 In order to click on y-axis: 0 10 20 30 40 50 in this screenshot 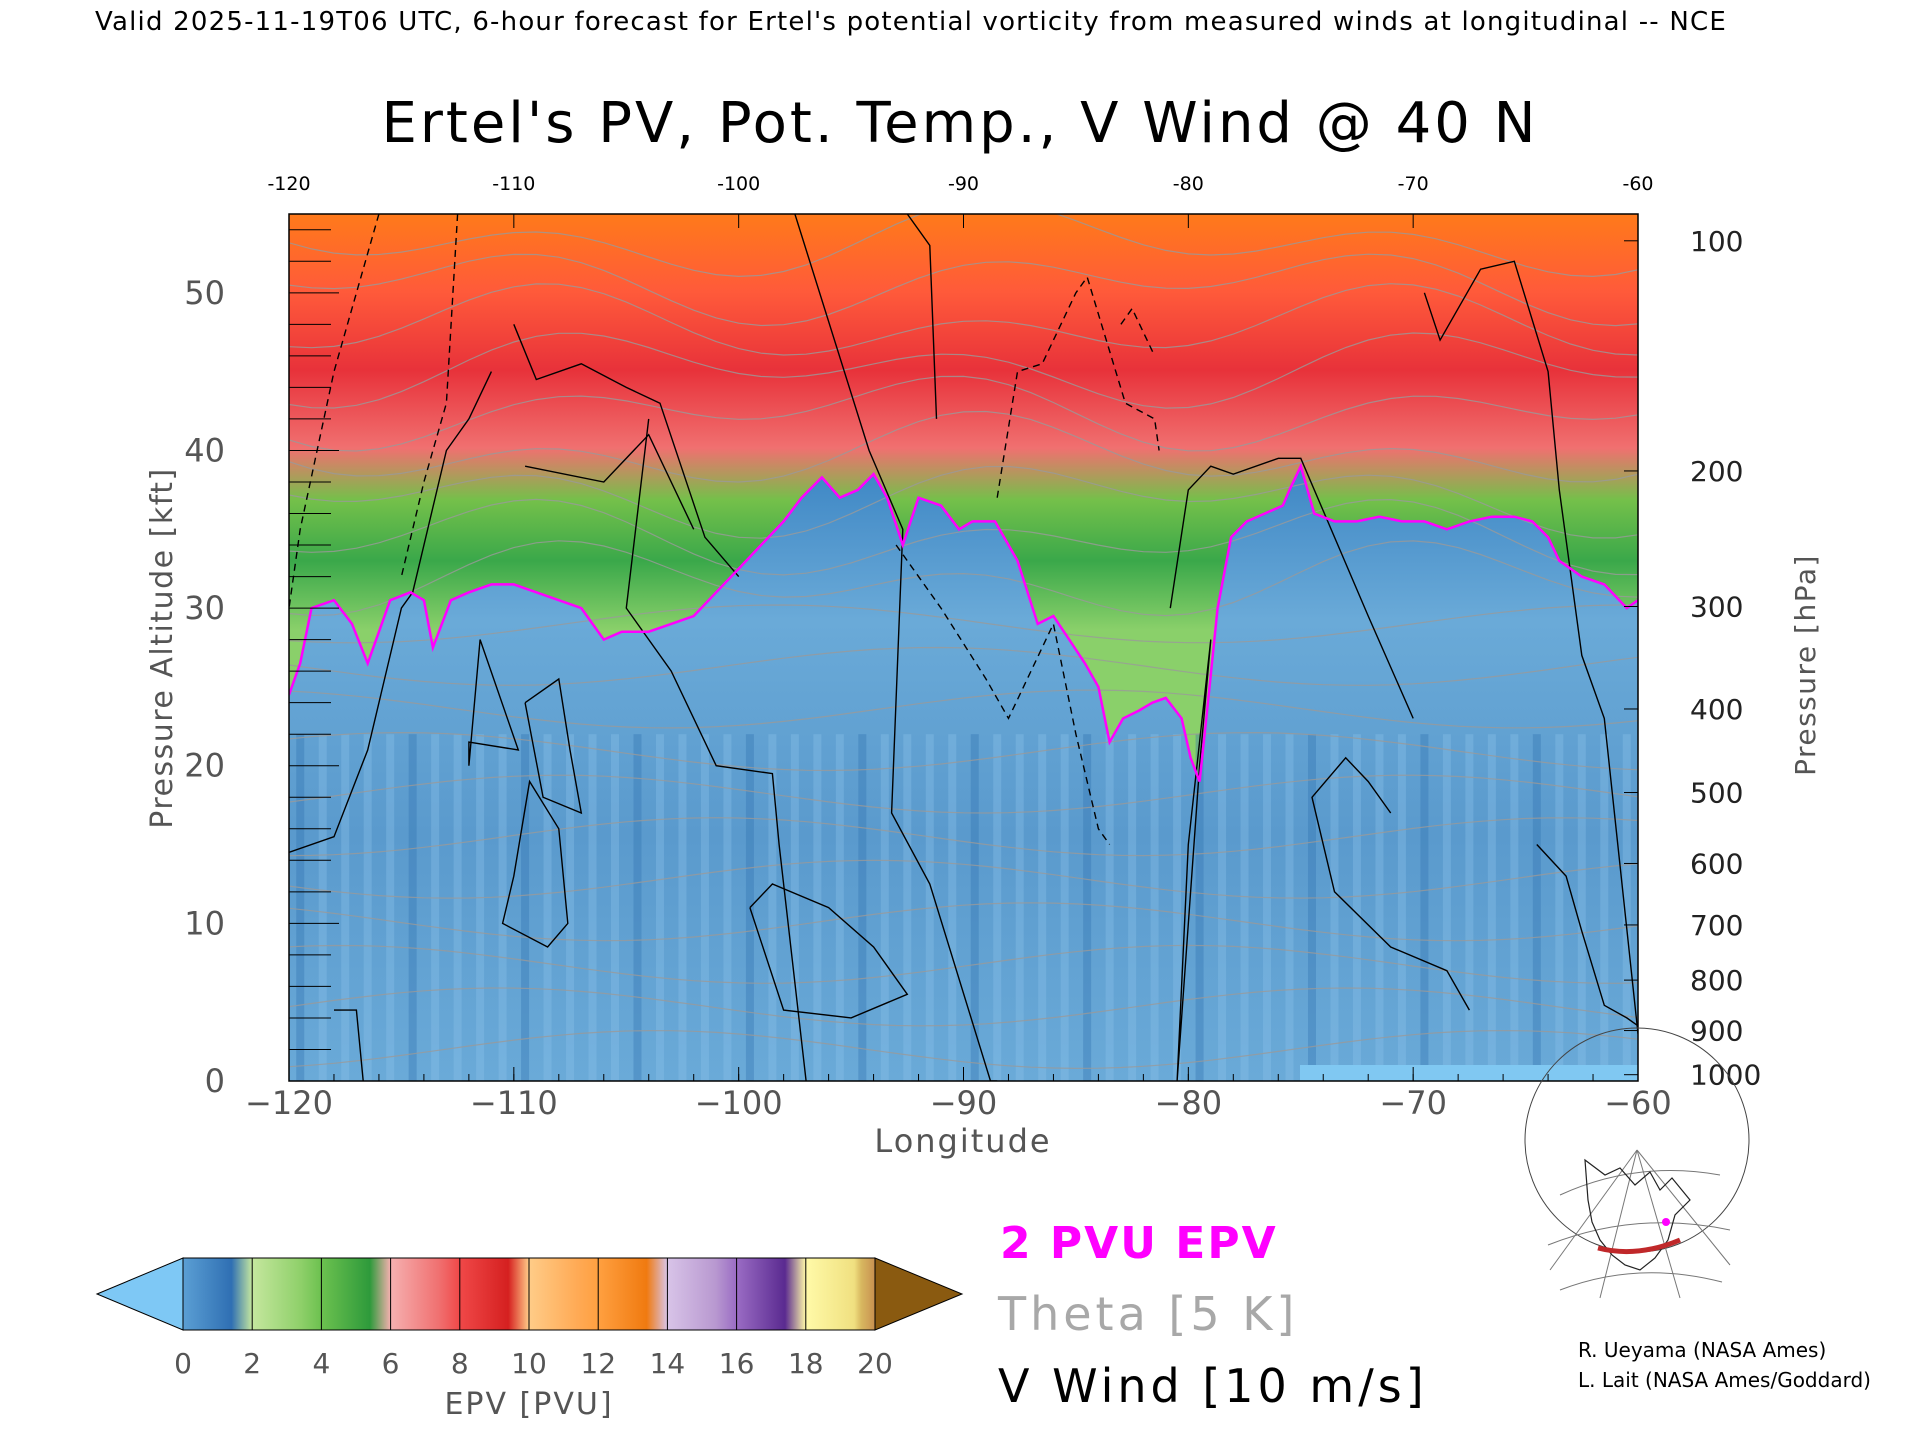, I will do `click(261, 664)`.